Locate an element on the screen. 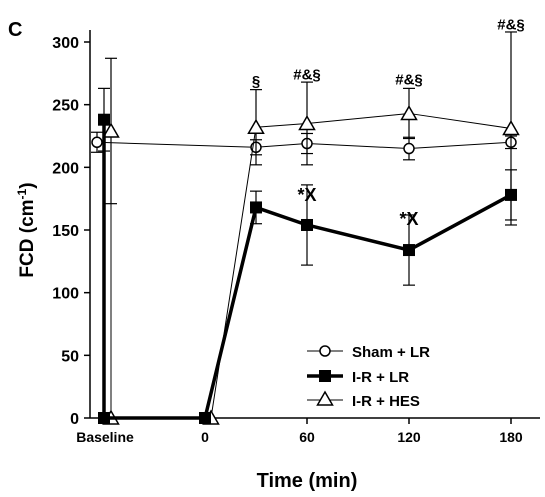  y-axis-label-main: FCD (cm is located at coordinates (27, 238).